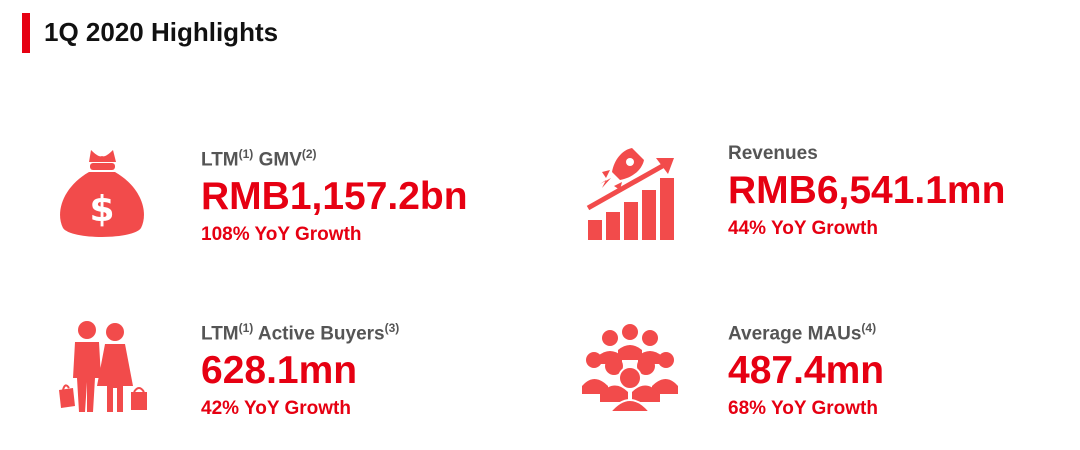 This screenshot has width=1080, height=450. I want to click on metric-label: LTM(1) Active Buyers(3), so click(300, 333).